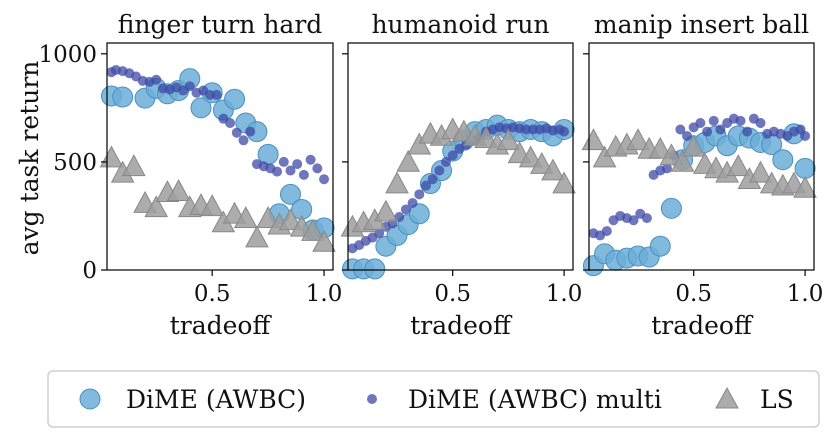  I want to click on legend-label-dime-awbc-multi: DiME (AWBC) multi, so click(535, 399).